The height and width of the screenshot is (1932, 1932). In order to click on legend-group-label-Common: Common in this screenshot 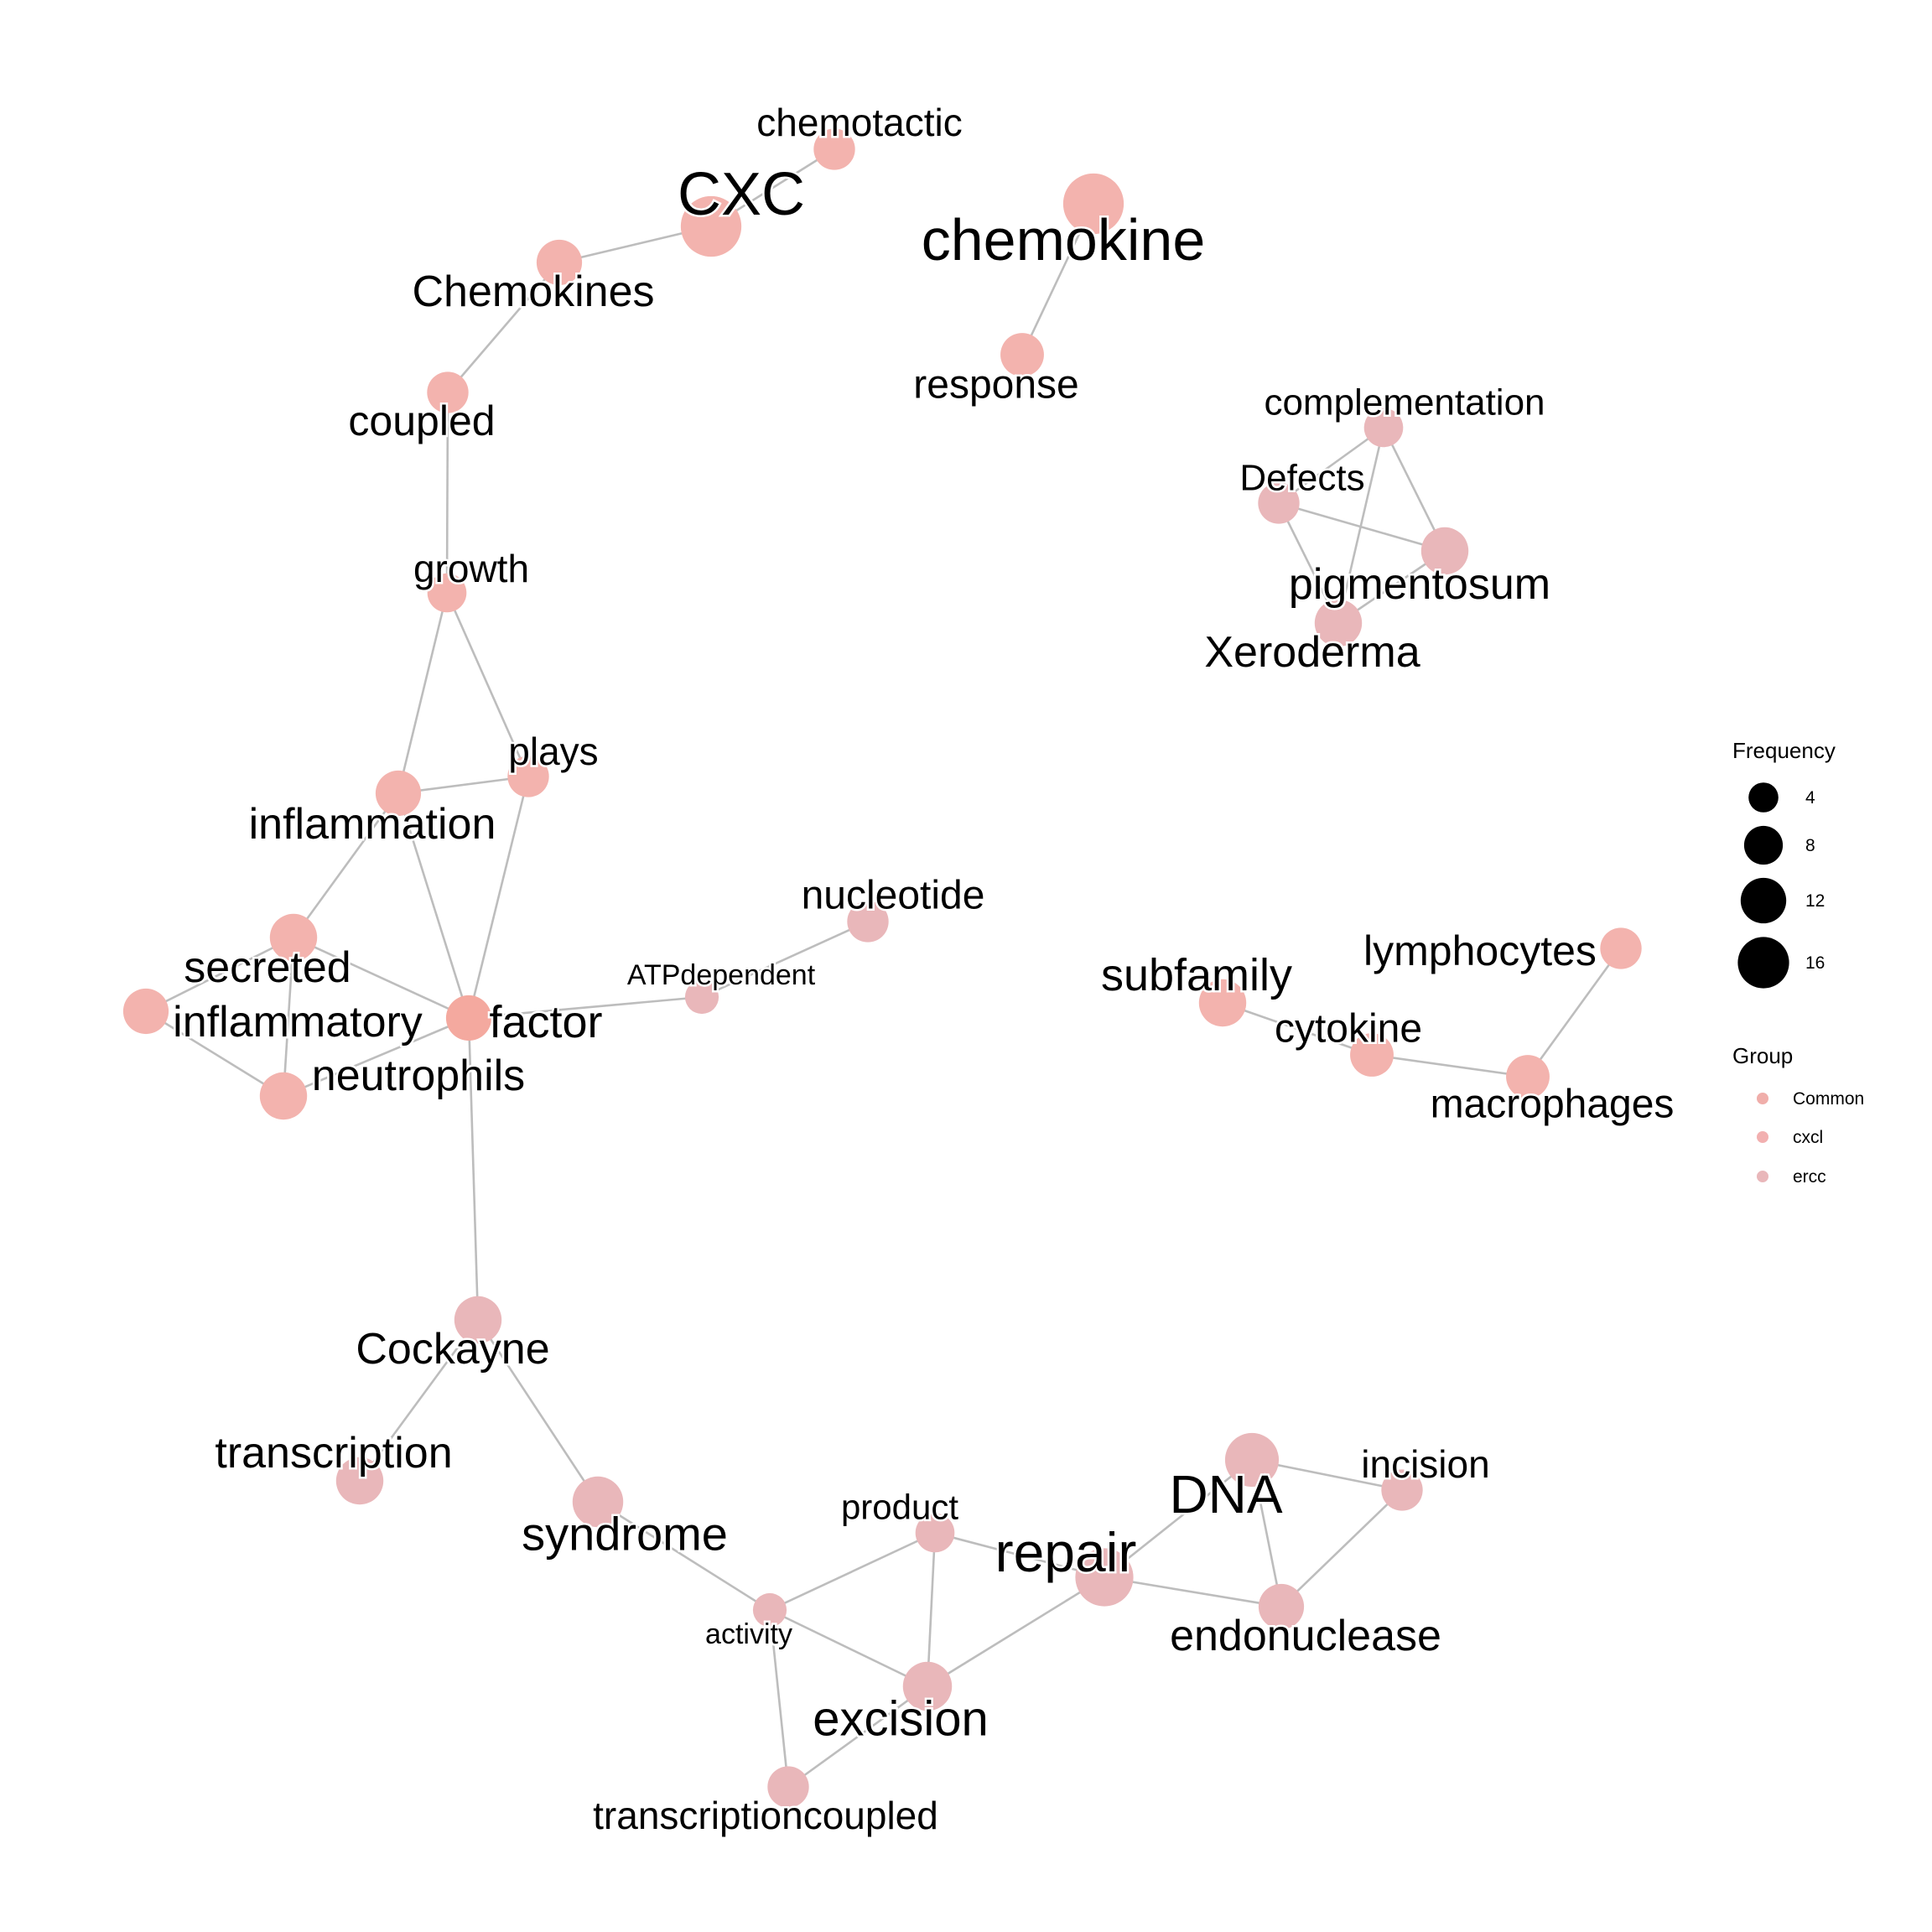, I will do `click(1828, 1099)`.